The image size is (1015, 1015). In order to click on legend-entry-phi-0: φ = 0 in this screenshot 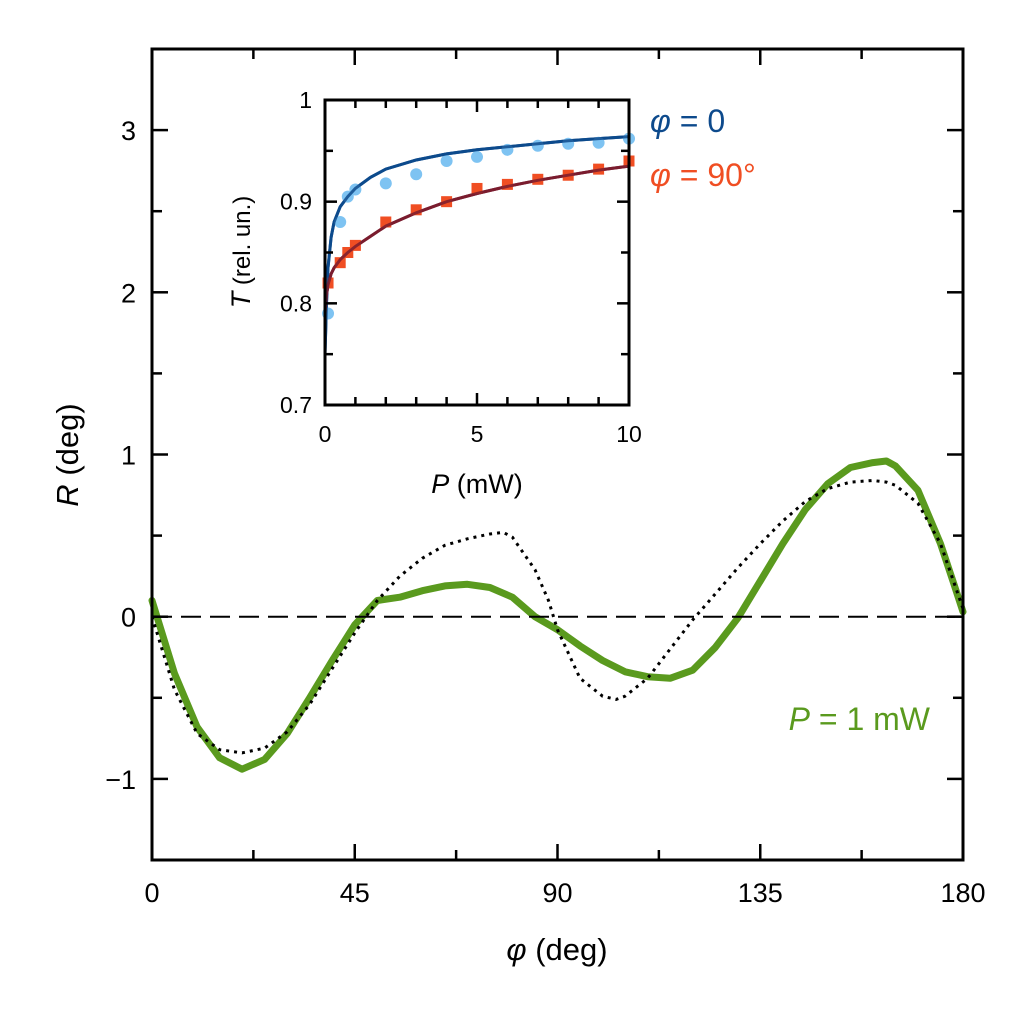, I will do `click(687, 121)`.